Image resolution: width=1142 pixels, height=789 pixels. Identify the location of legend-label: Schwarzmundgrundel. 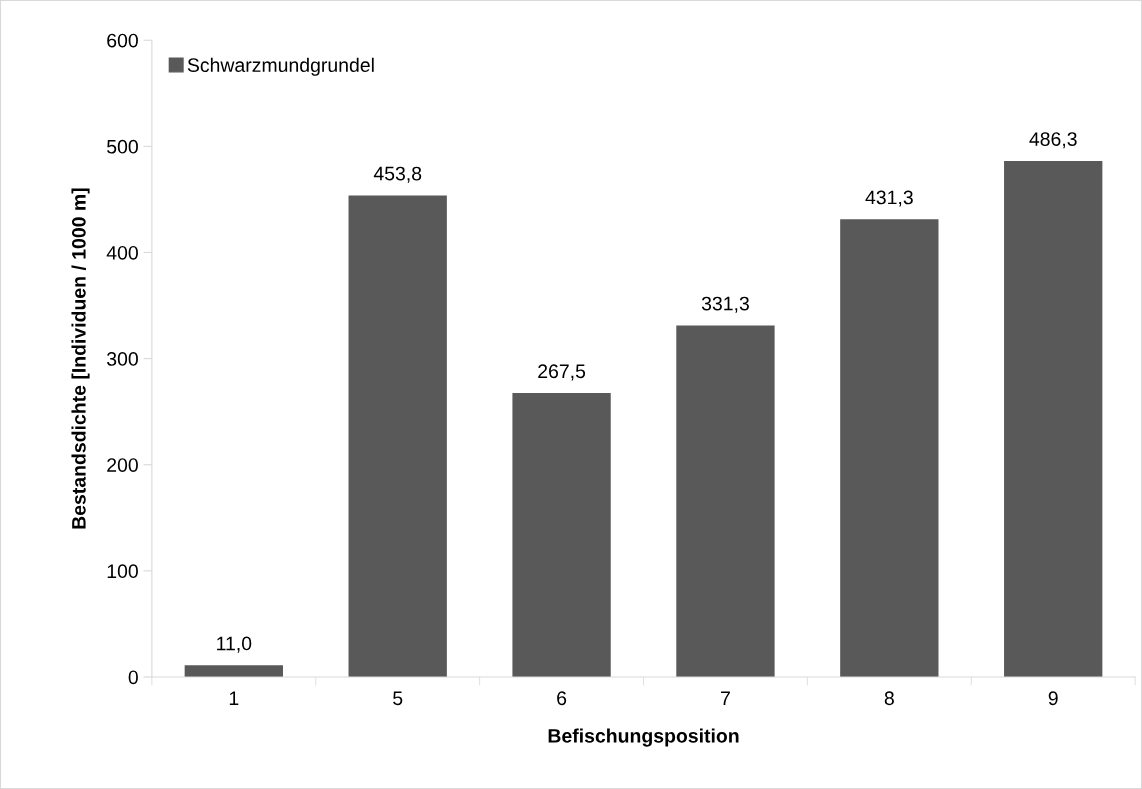
(280, 66).